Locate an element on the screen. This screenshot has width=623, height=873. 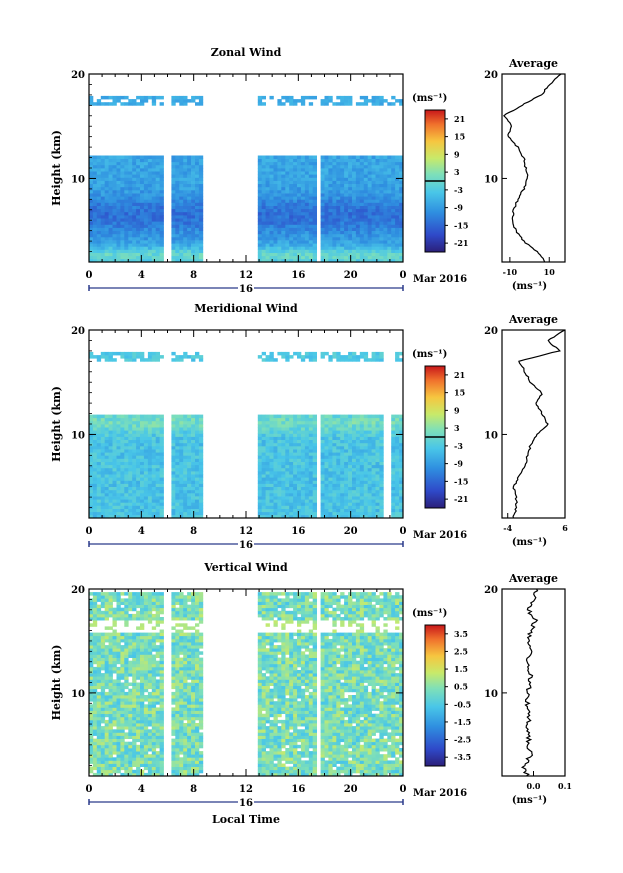
panel-title: Zonal Wind is located at coordinates (246, 52).